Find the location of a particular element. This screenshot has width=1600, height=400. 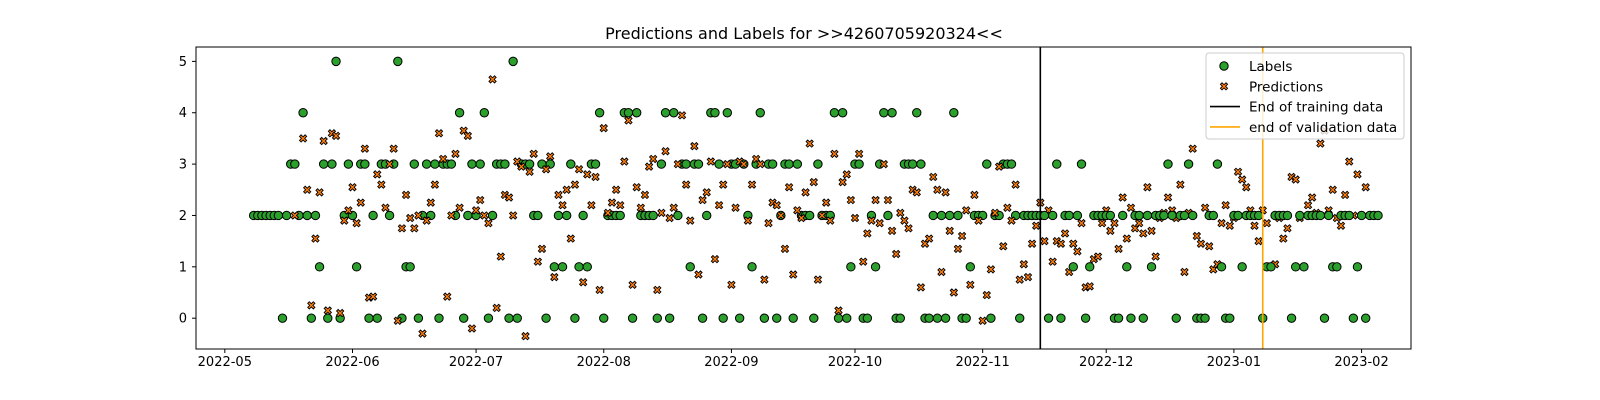

legend-entry: Labels is located at coordinates (1255, 67).